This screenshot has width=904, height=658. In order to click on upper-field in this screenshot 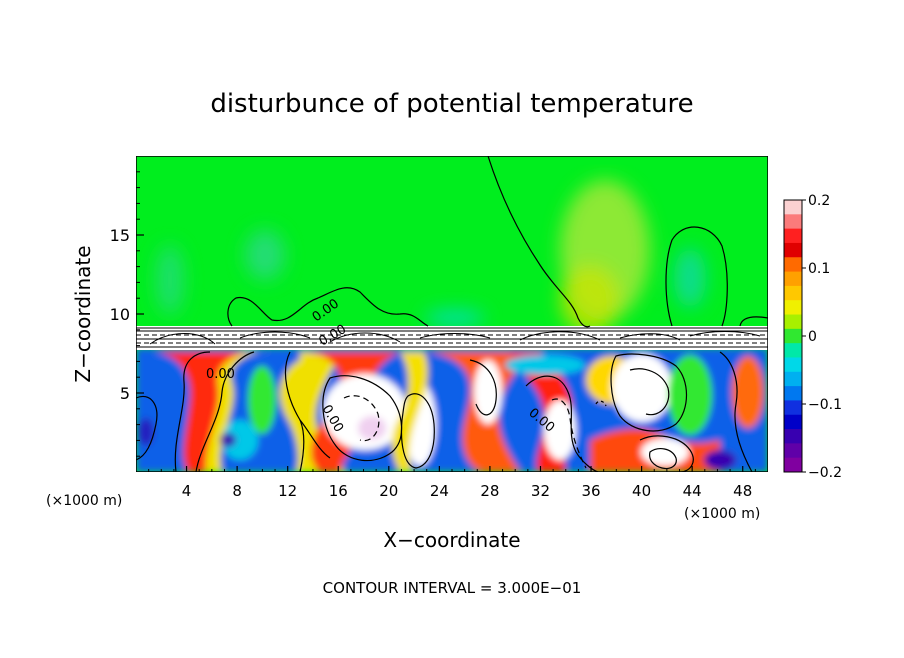, I will do `click(431, 257)`.